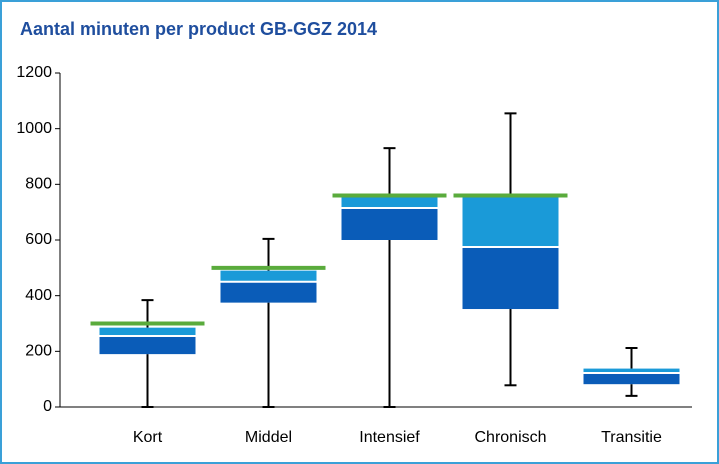 This screenshot has height=464, width=719. What do you see at coordinates (389, 437) in the screenshot?
I see `x-tick-label: Intensief` at bounding box center [389, 437].